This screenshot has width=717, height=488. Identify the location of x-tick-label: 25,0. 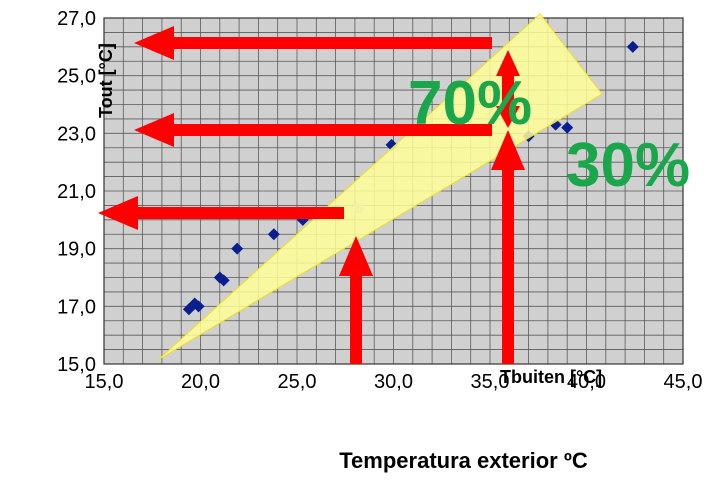
(297, 382).